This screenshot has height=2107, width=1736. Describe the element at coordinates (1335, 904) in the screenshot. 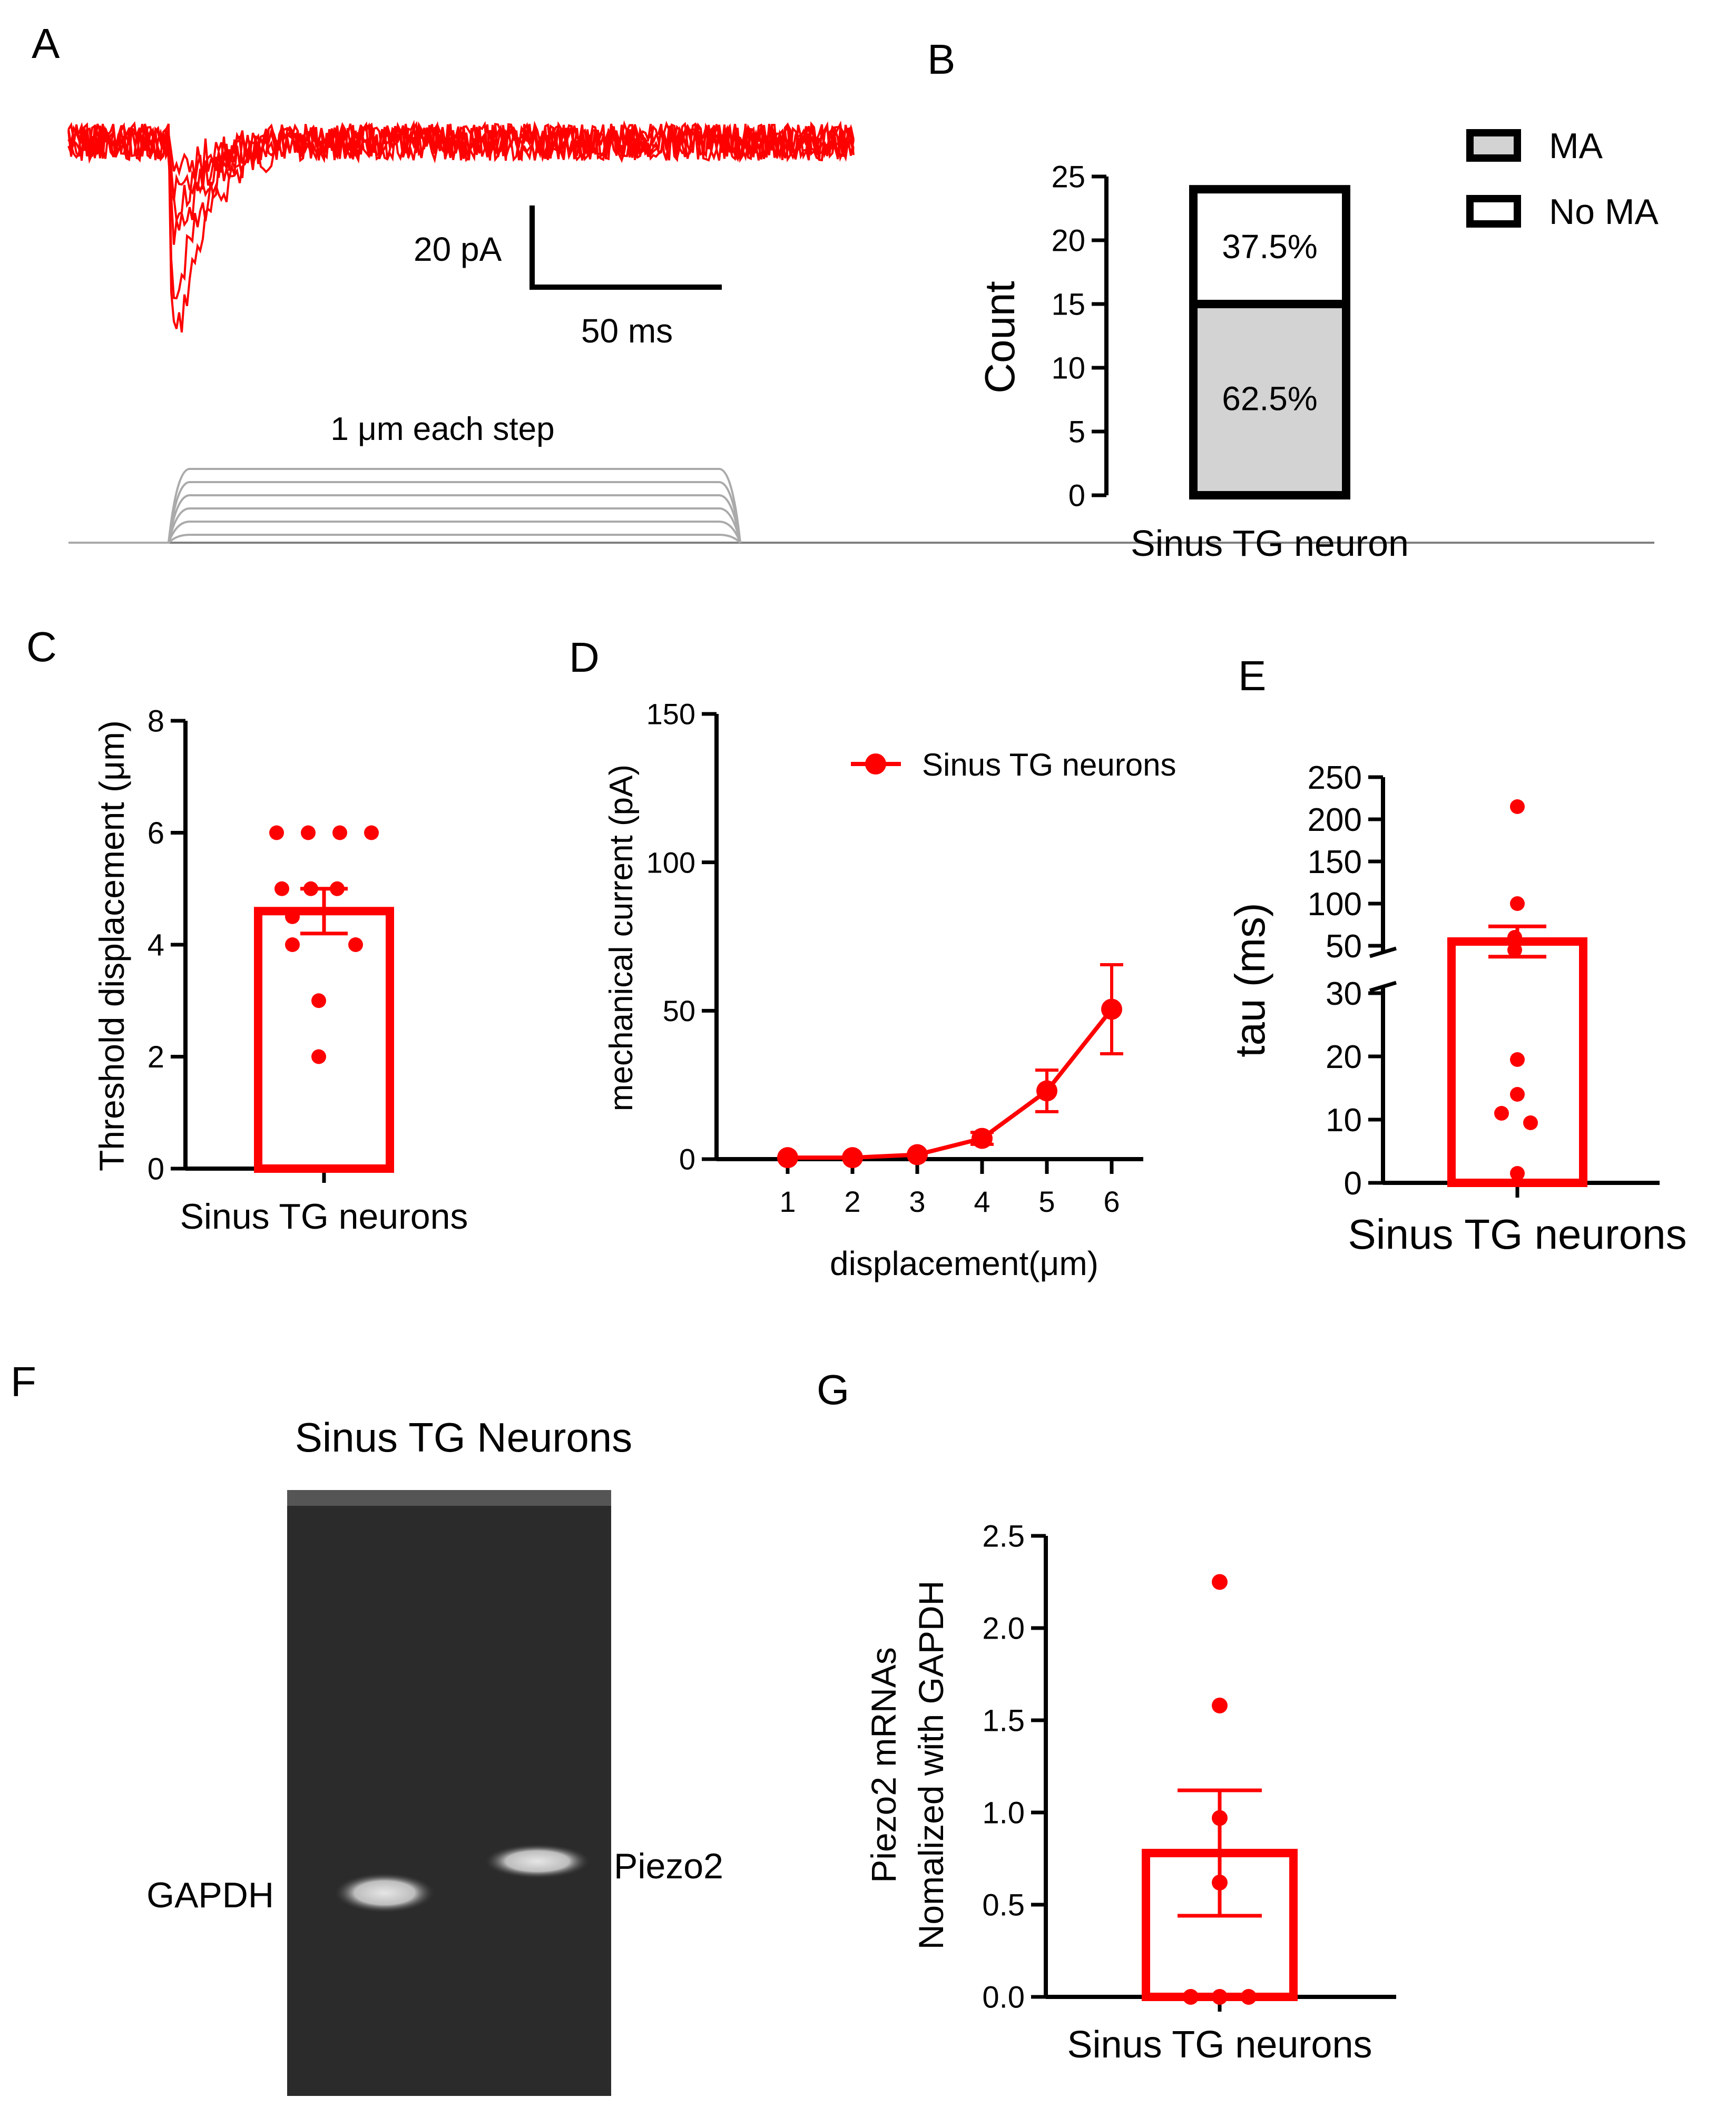

I see `panel-e-tick-label: 100` at that location.